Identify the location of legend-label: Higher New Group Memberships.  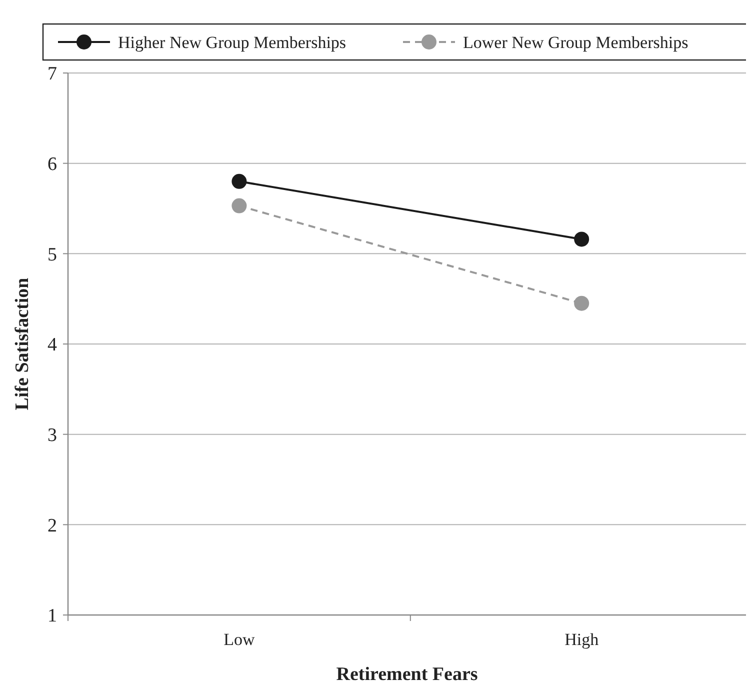
(232, 42).